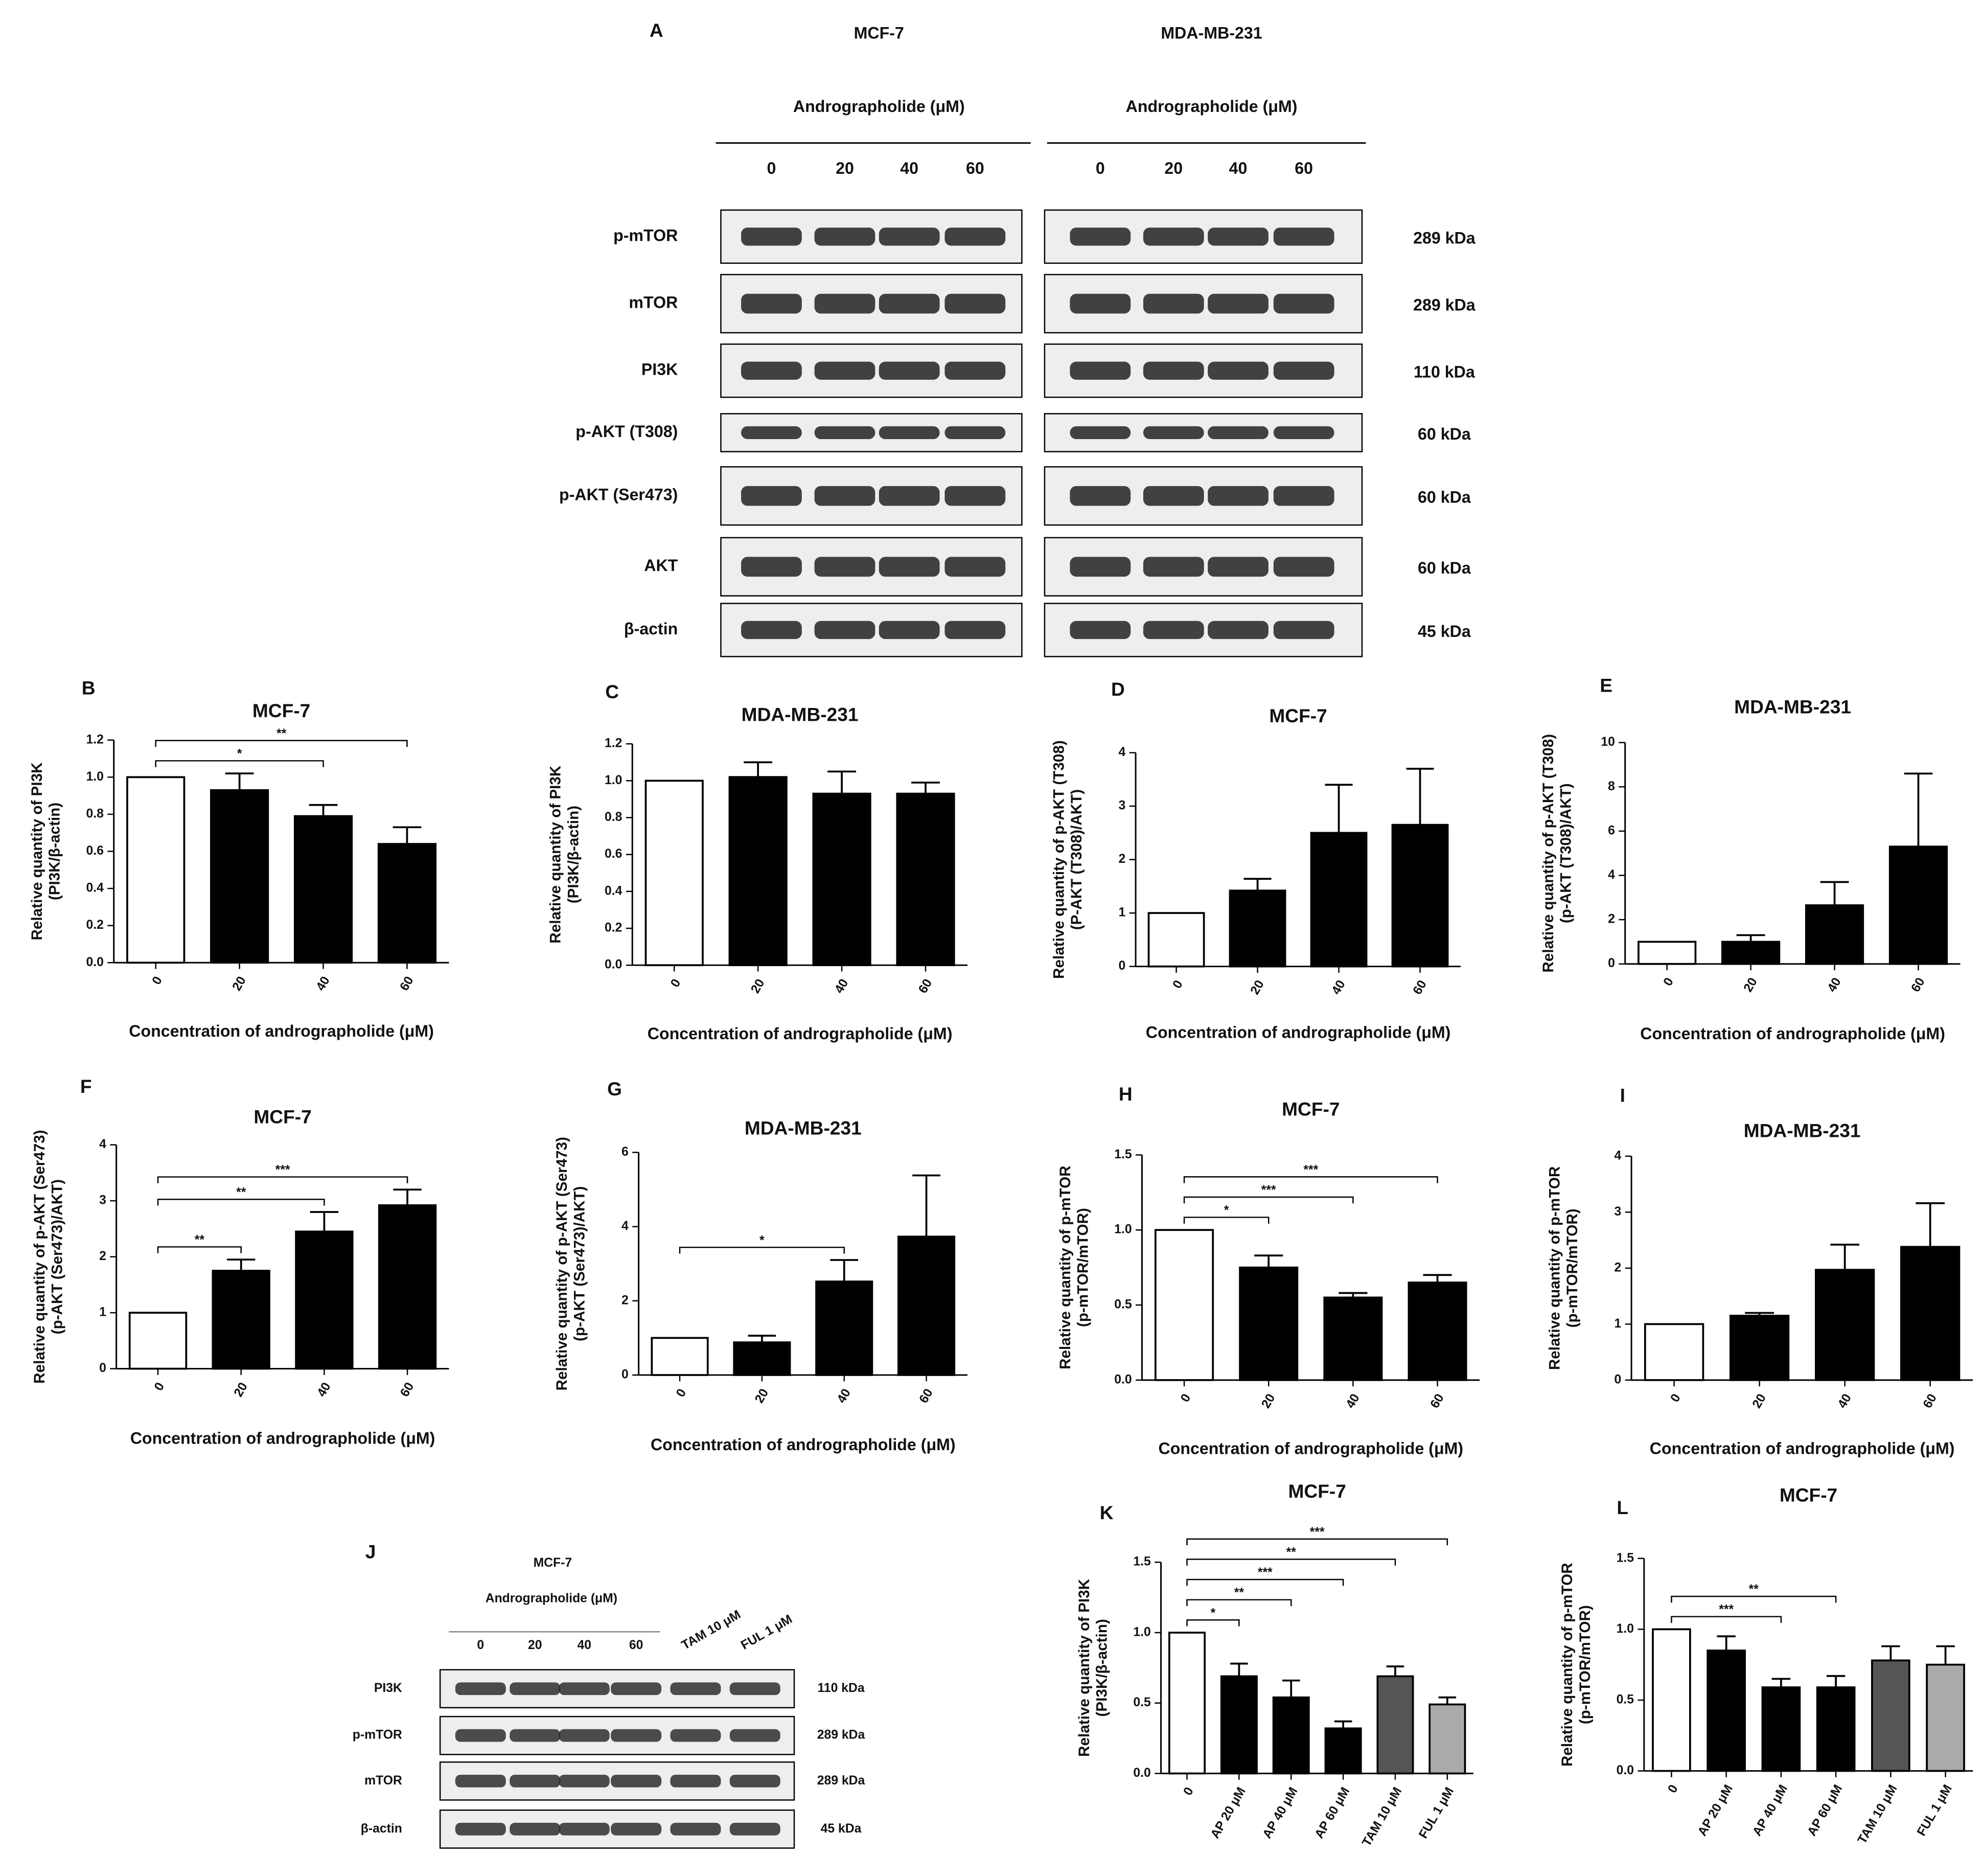 The height and width of the screenshot is (1876, 1983). What do you see at coordinates (613, 743) in the screenshot?
I see `y-tick-label: 1.2` at bounding box center [613, 743].